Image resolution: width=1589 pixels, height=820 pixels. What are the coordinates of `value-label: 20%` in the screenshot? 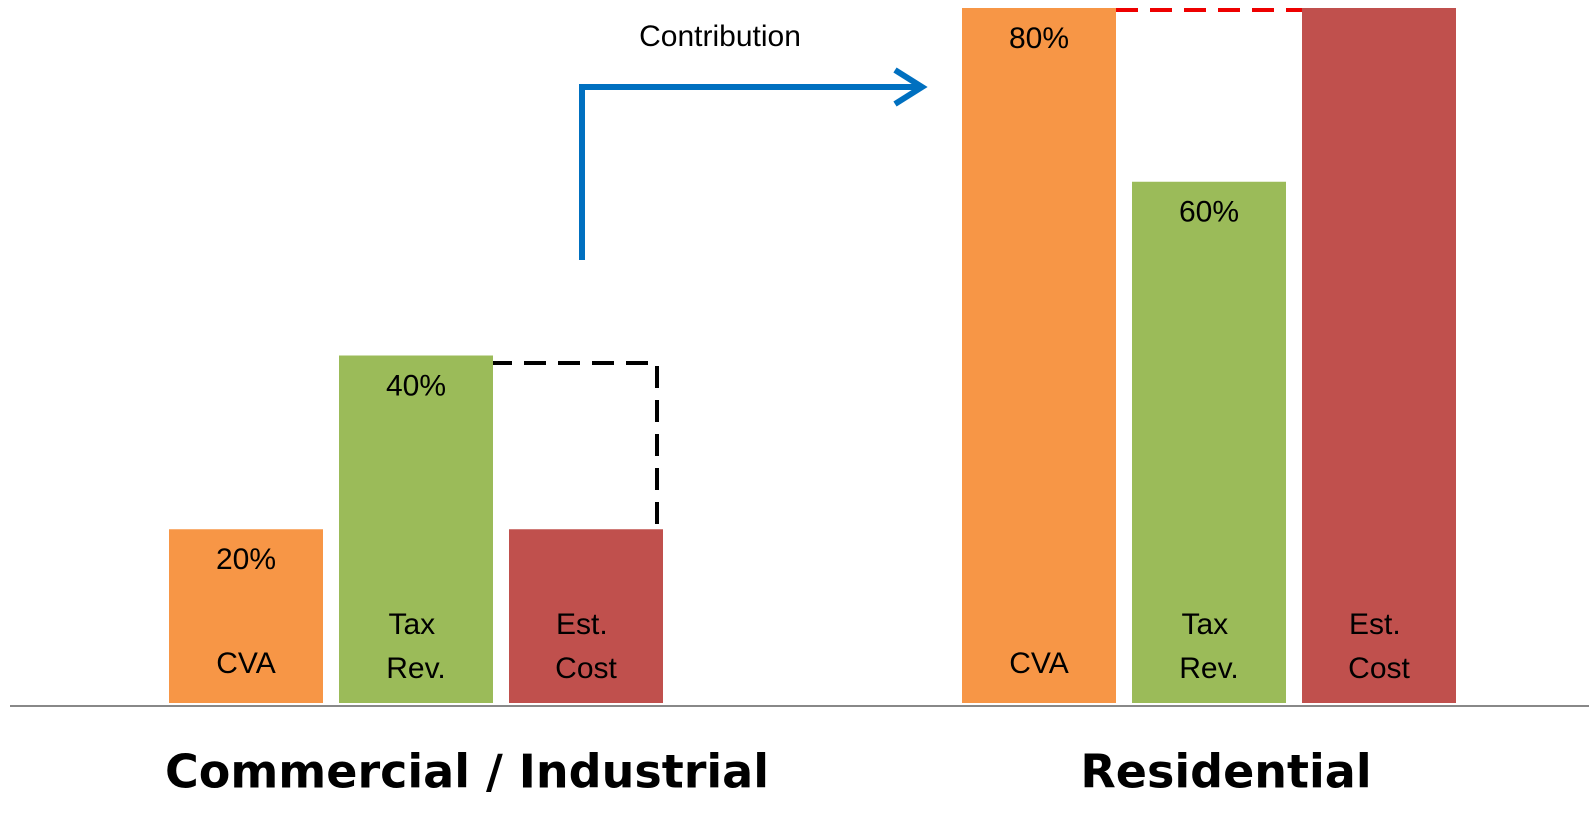 It's located at (246, 559).